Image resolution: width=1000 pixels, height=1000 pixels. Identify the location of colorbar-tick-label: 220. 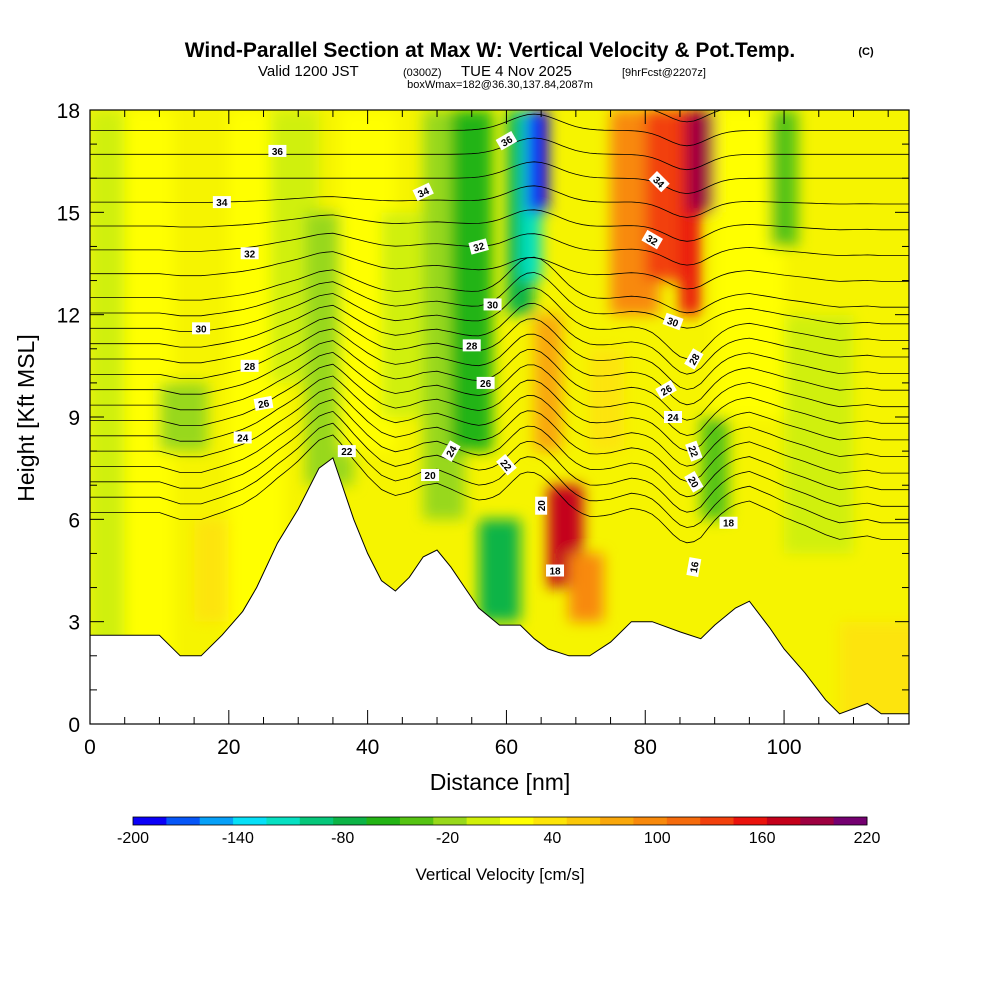
(867, 838).